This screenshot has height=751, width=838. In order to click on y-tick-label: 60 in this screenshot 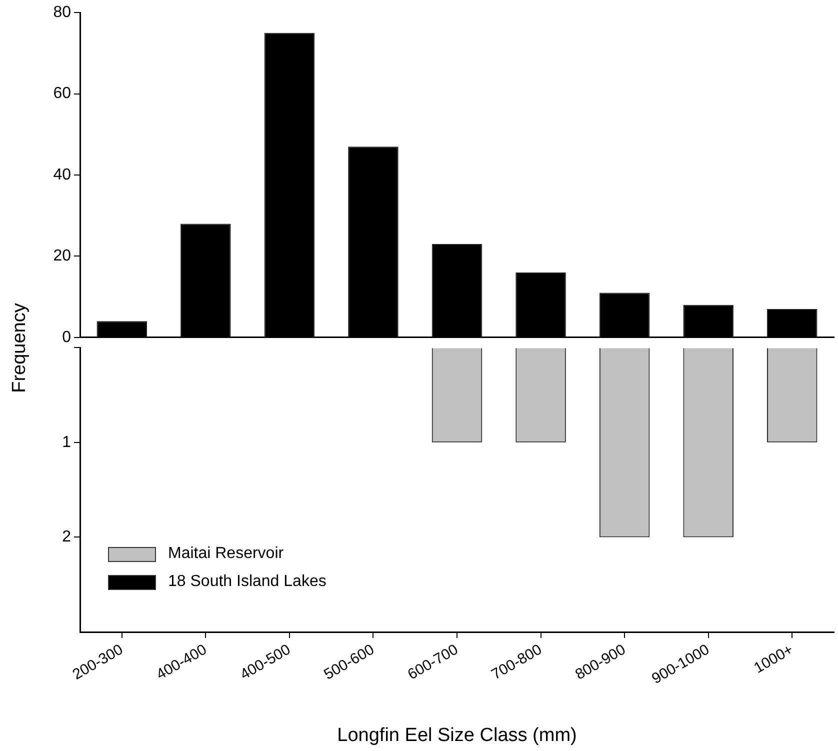, I will do `click(62, 93)`.